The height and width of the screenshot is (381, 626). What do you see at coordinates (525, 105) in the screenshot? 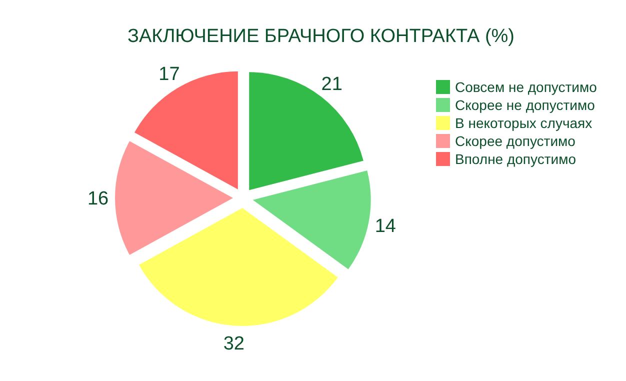
I see `legend-label: Скорее не допустимо` at bounding box center [525, 105].